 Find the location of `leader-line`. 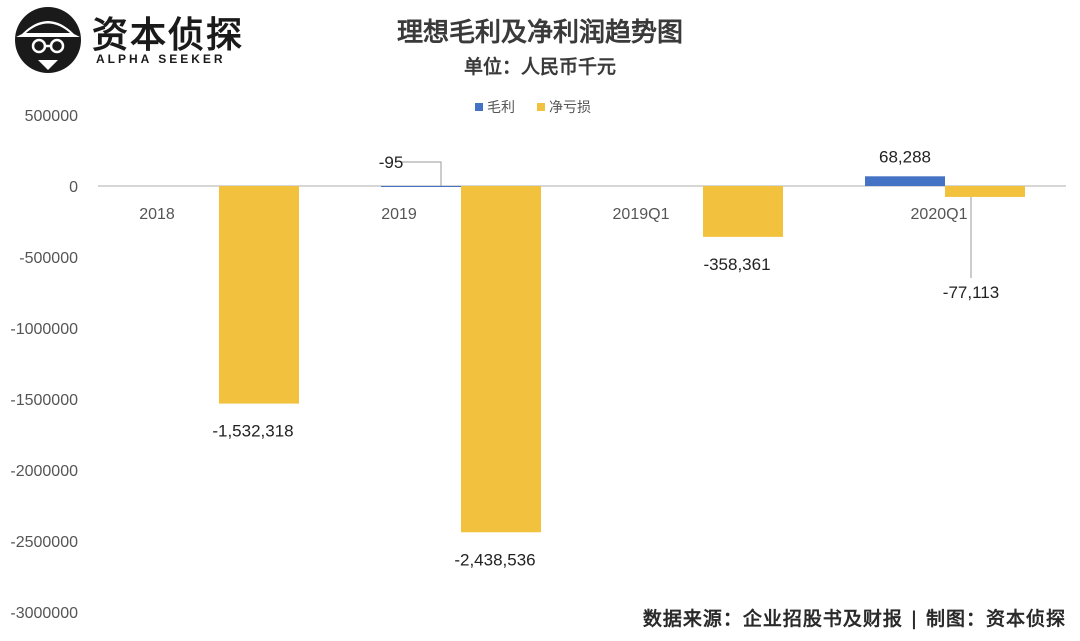

leader-line is located at coordinates (421, 173).